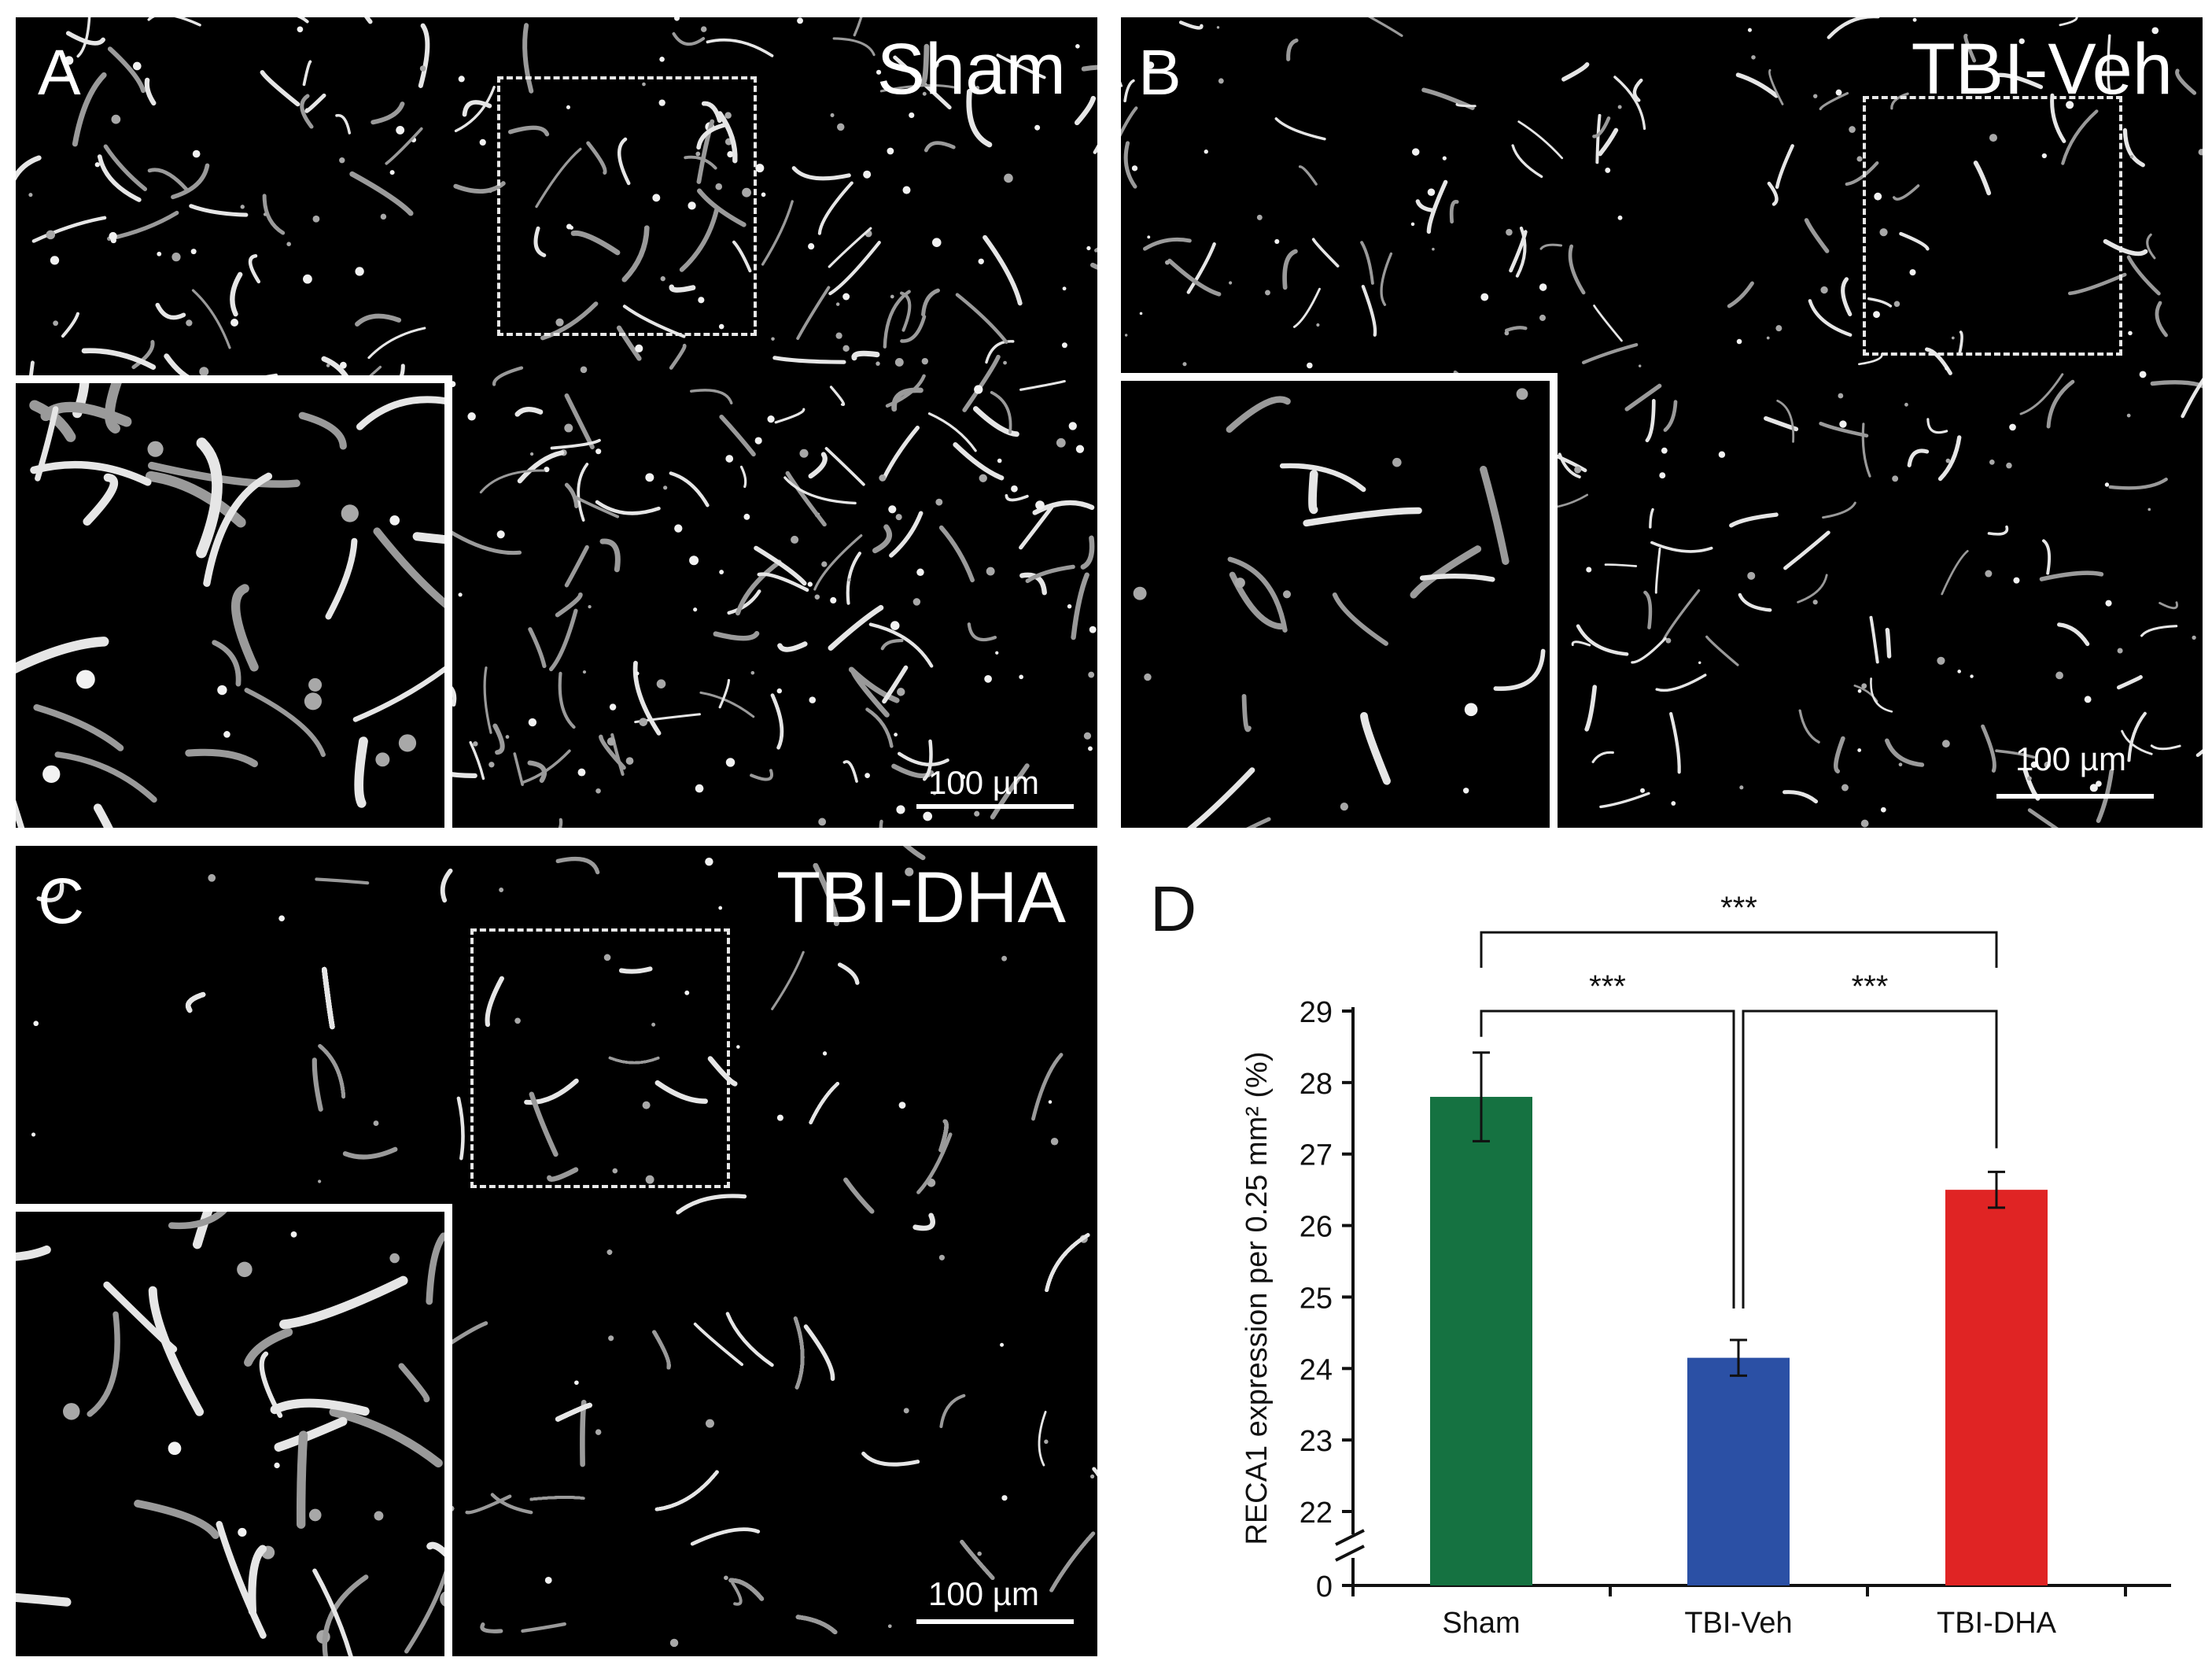 This screenshot has height=1672, width=2212. I want to click on y-tick-label: 28, so click(1316, 1084).